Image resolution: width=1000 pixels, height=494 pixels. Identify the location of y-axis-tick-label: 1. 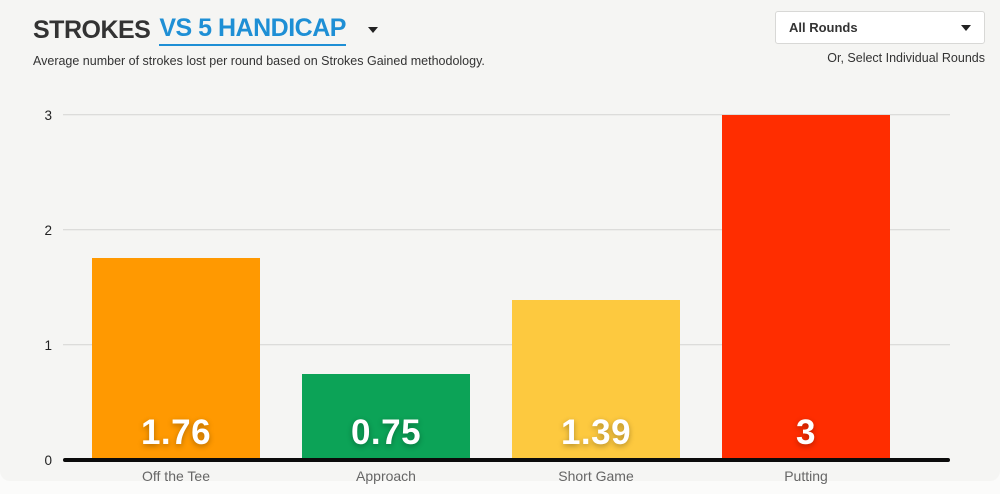
(48, 345).